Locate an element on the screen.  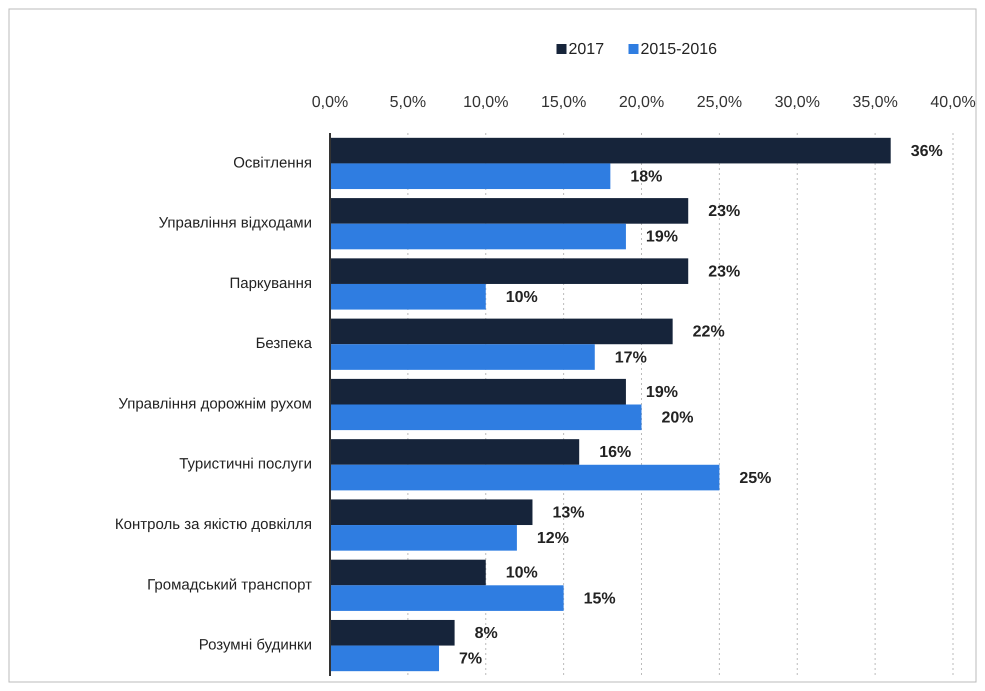
data-label: 7% is located at coordinates (470, 659).